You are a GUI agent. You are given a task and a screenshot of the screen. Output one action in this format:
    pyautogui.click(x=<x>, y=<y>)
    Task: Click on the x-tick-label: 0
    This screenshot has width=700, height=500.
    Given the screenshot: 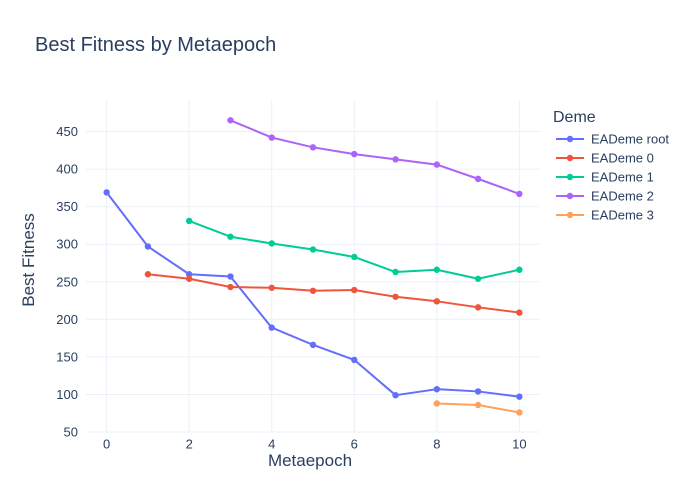 What is the action you would take?
    pyautogui.click(x=106, y=444)
    